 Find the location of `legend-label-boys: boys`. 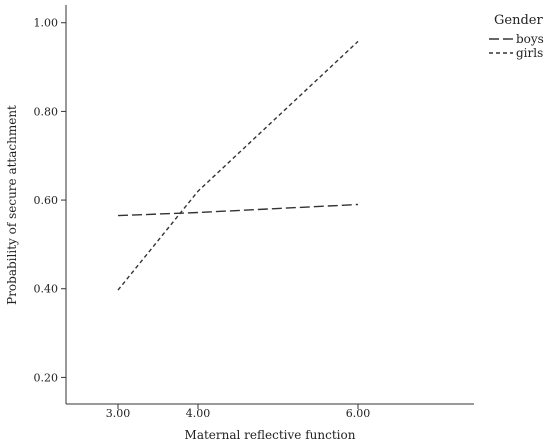

legend-label-boys: boys is located at coordinates (530, 39).